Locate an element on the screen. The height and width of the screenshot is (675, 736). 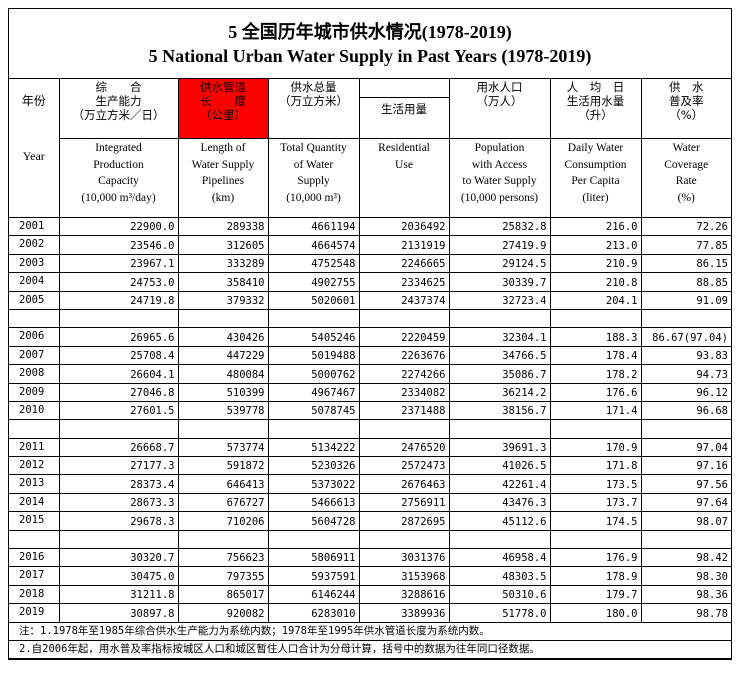
value-cell: 72.26 is located at coordinates (685, 226).